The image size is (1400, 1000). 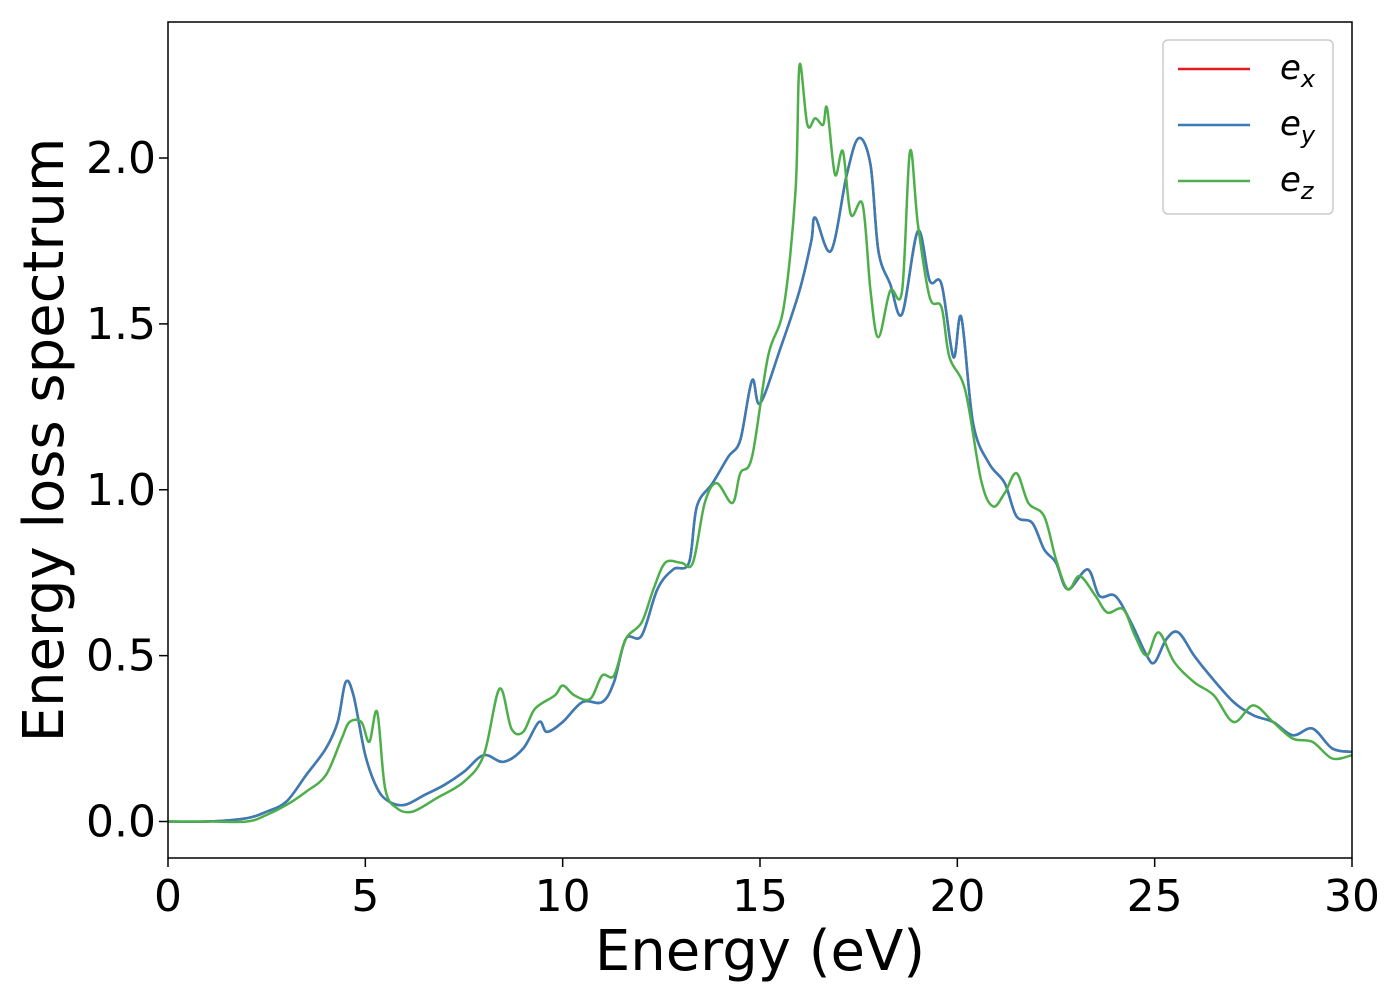 I want to click on x-tick-label: 10, so click(x=563, y=896).